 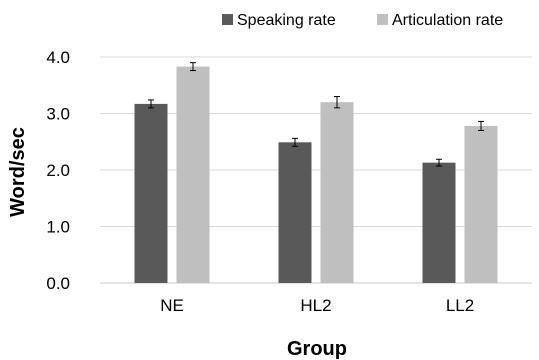 What do you see at coordinates (317, 349) in the screenshot?
I see `x-axis-title: Group` at bounding box center [317, 349].